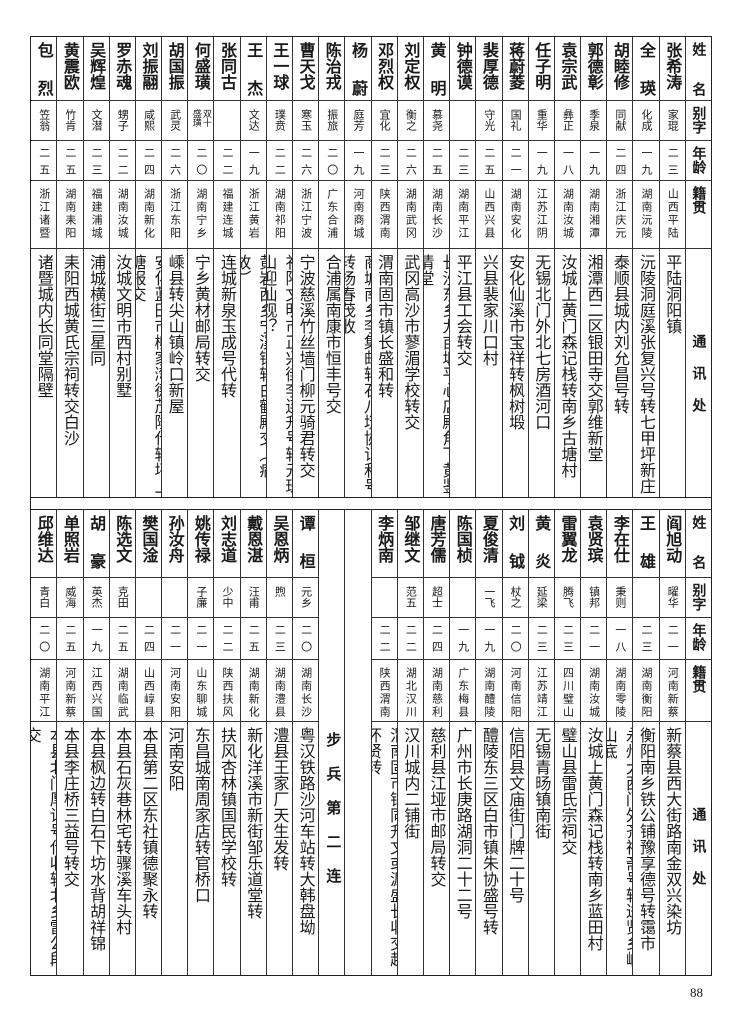  Describe the element at coordinates (175, 759) in the screenshot. I see `entry-address: 河南安阳` at that location.